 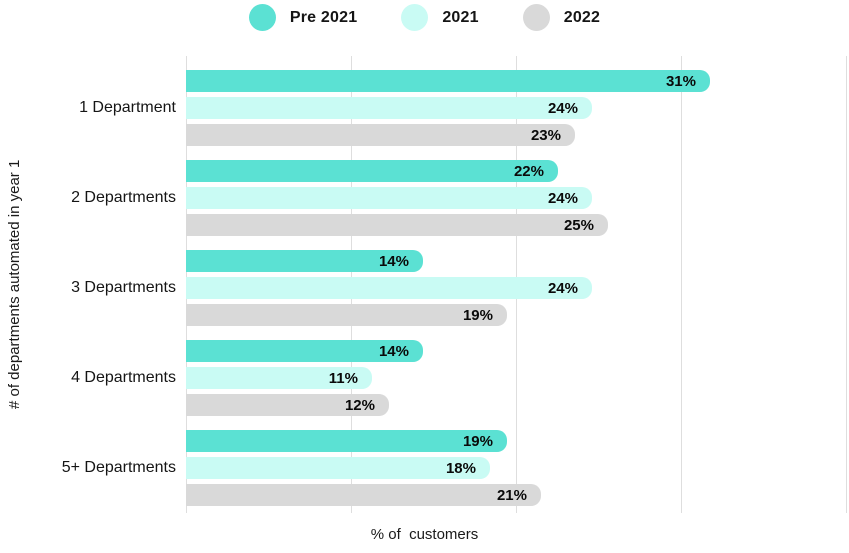 What do you see at coordinates (460, 17) in the screenshot?
I see `legend-label: 2021` at bounding box center [460, 17].